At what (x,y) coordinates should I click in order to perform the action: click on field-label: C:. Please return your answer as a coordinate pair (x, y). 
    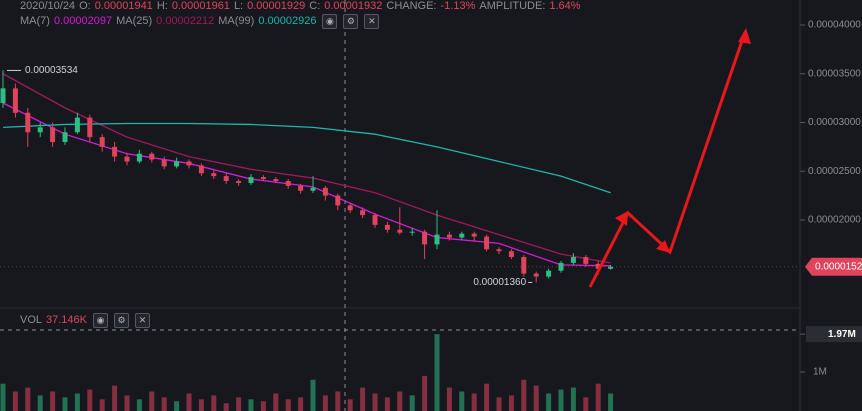
    Looking at the image, I should click on (315, 6).